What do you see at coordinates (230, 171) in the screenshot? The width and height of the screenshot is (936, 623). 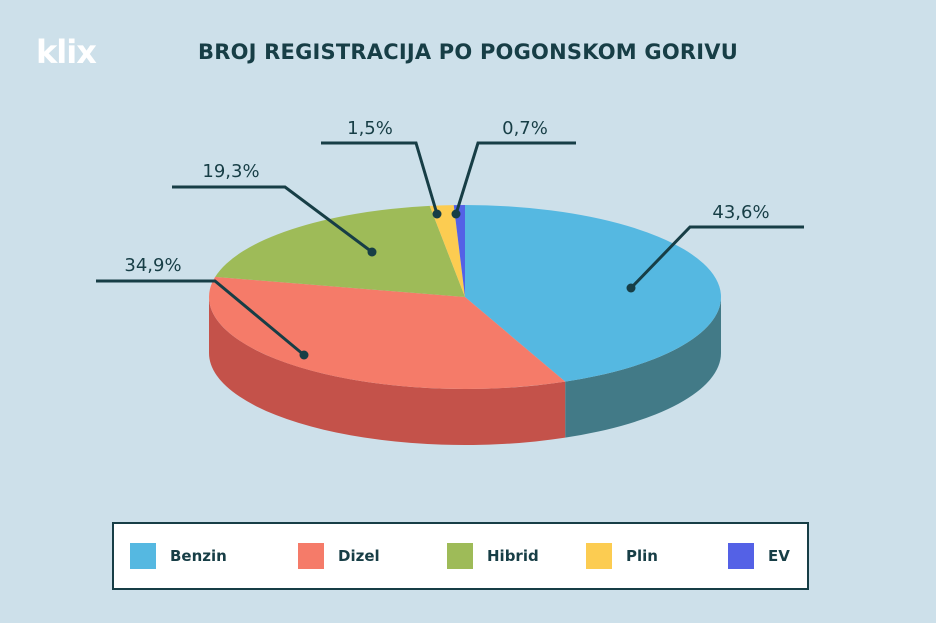 I see `data-label-hibrid: 19,3%` at bounding box center [230, 171].